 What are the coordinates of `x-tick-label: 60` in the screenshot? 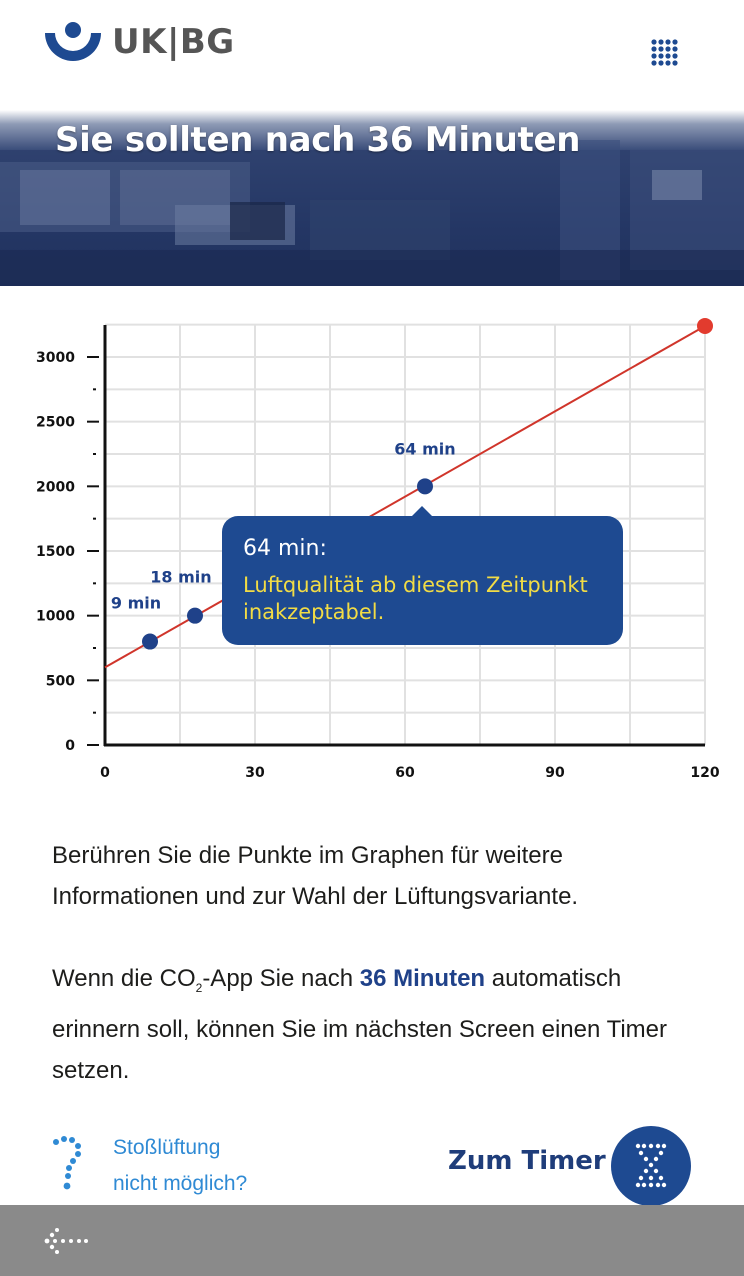 It's located at (405, 773).